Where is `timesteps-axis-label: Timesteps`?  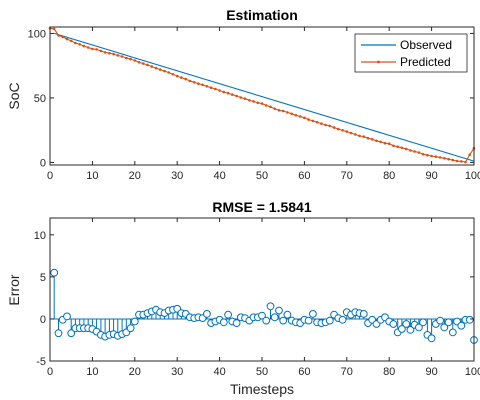
timesteps-axis-label: Timesteps is located at coordinates (262, 389).